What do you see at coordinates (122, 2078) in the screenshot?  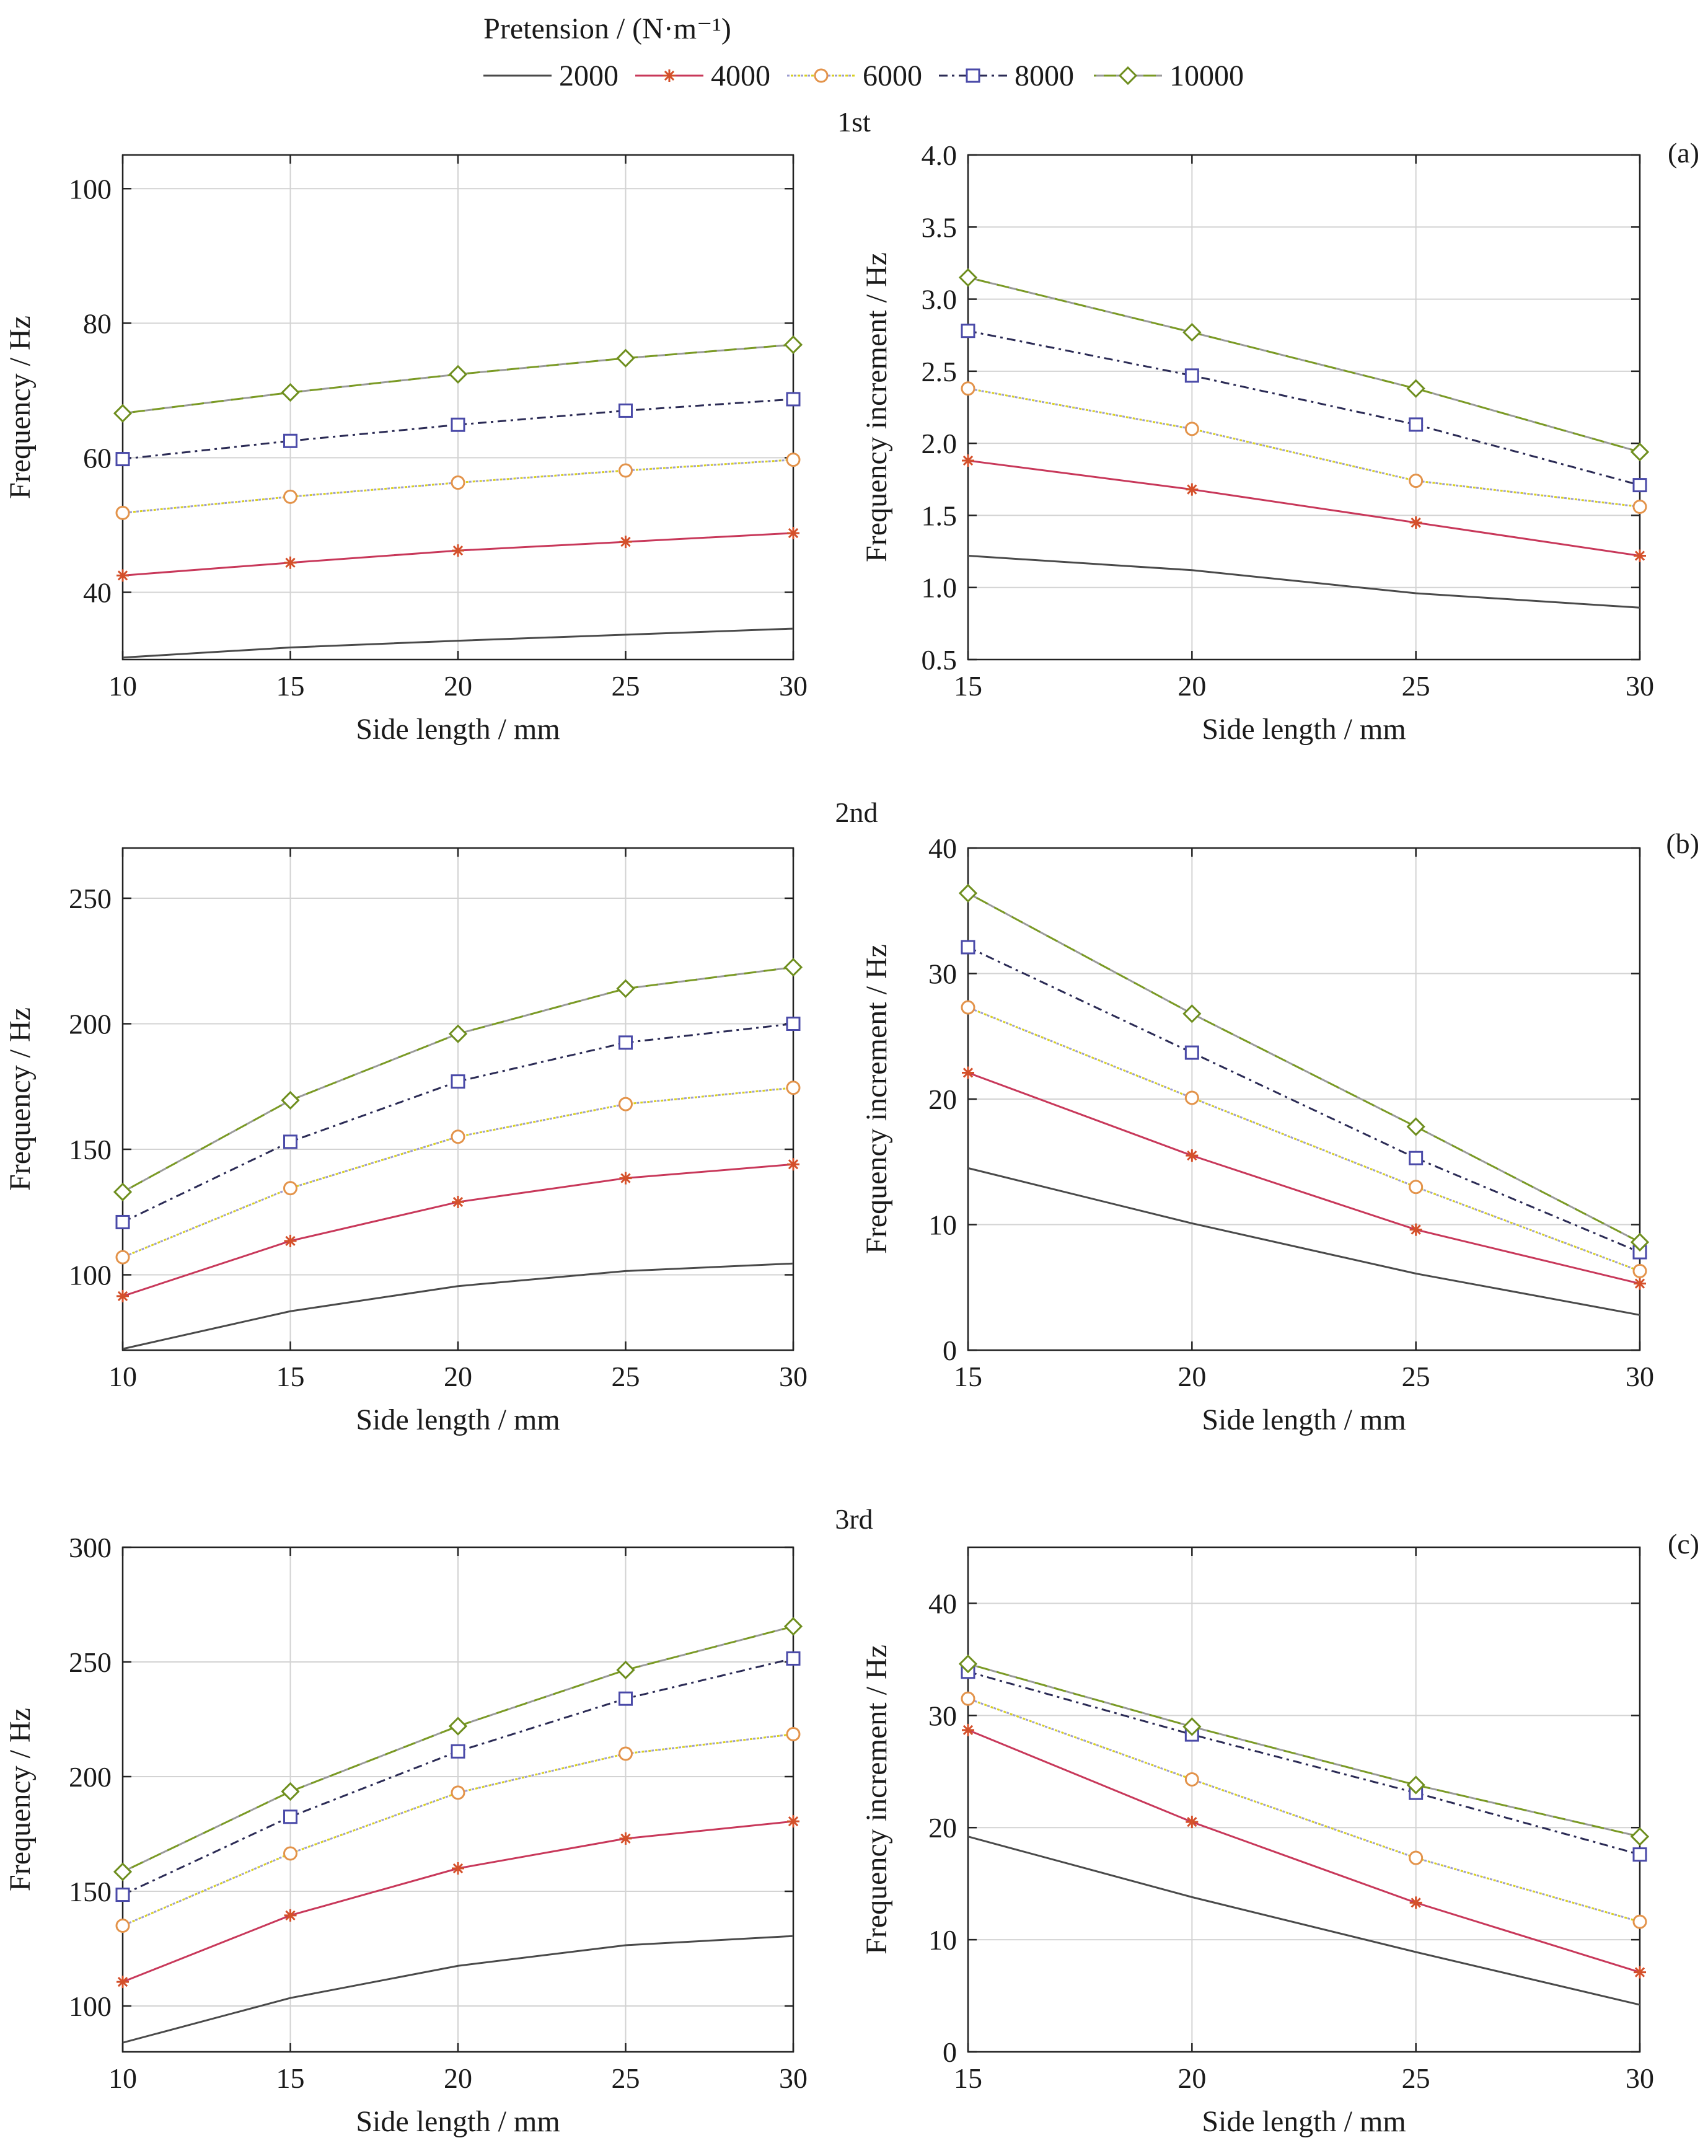 I see `x-tick-label: 10` at bounding box center [122, 2078].